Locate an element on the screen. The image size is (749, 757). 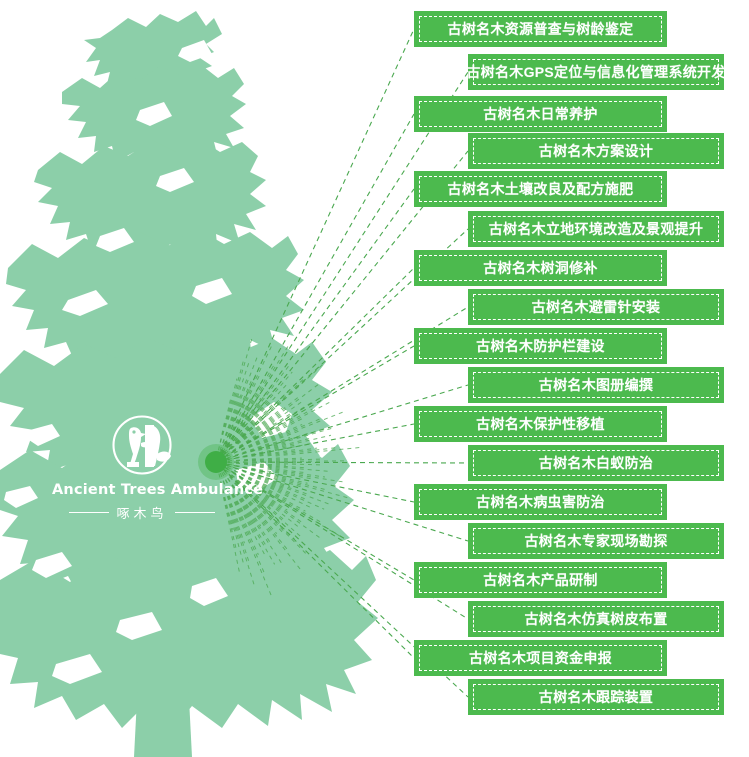
node-box: 古树名木资源普查与树龄鉴定 is located at coordinates (540, 29).